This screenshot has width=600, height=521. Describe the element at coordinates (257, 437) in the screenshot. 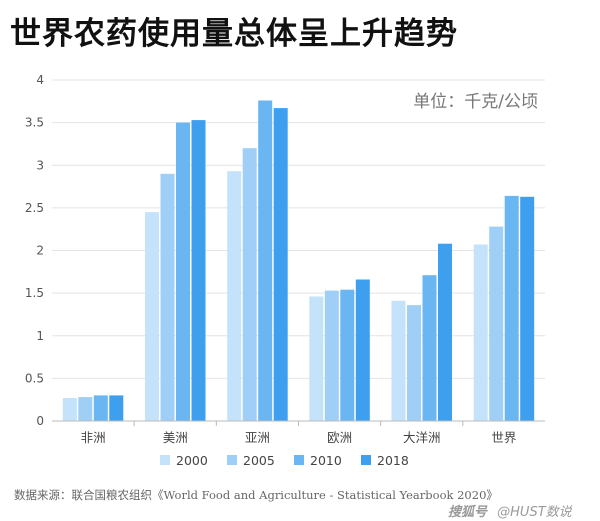

I see `x-tick-label: 亚洲` at that location.